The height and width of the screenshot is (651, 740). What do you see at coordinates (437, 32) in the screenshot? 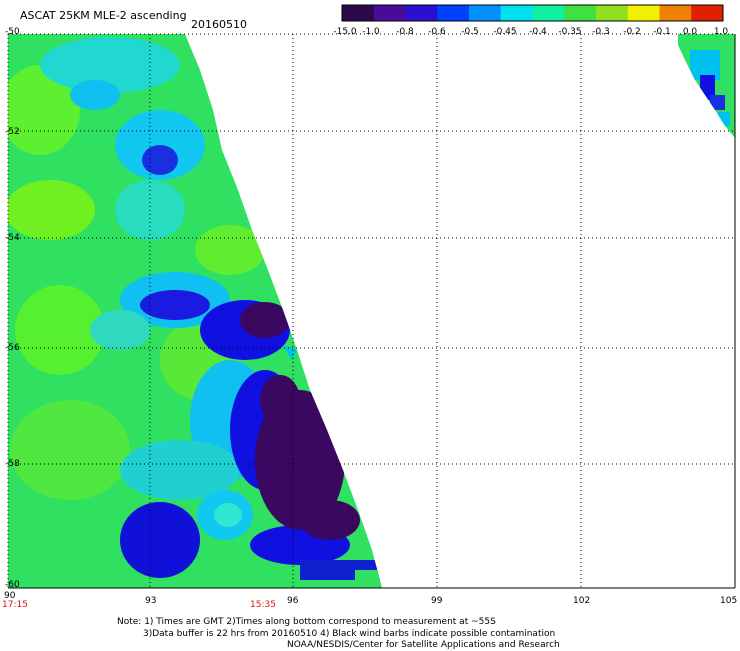
I see `colorbar-label: -0.6` at bounding box center [437, 32].